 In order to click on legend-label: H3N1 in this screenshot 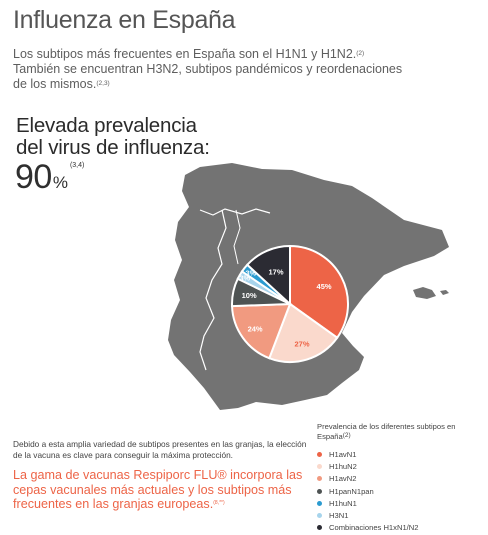, I will do `click(339, 516)`.